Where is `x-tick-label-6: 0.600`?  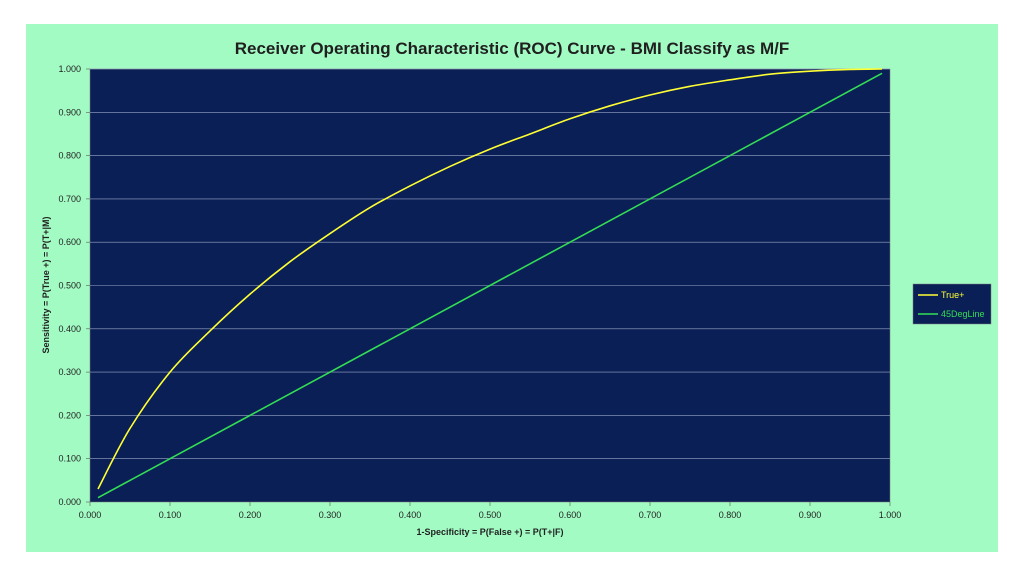 x-tick-label-6: 0.600 is located at coordinates (570, 515).